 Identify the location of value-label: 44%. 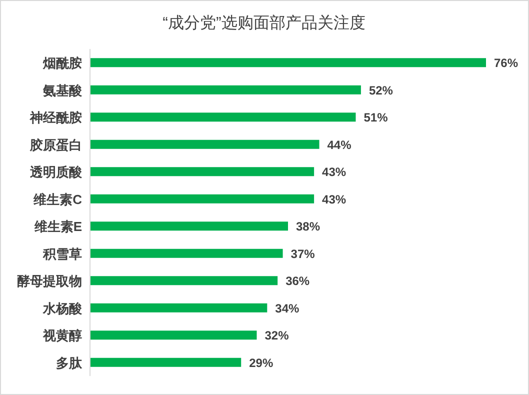
(339, 145).